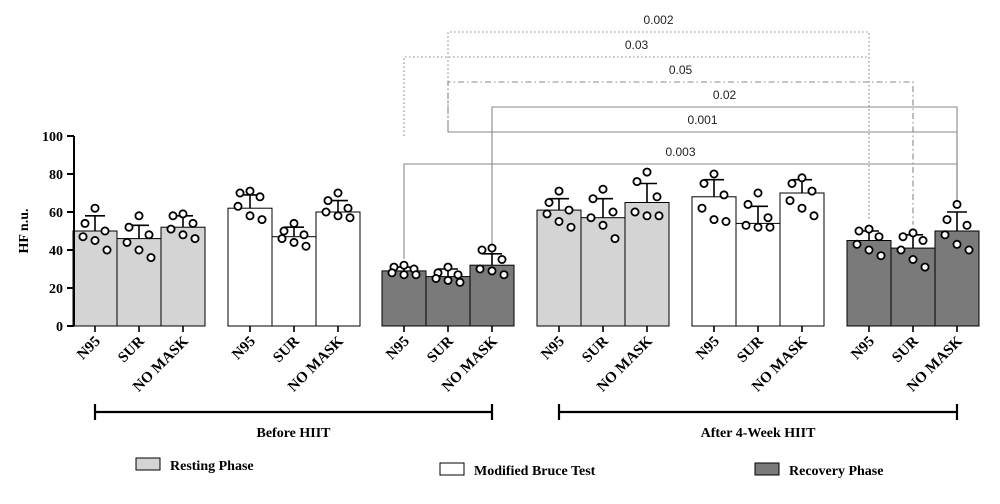 This screenshot has height=504, width=1000. What do you see at coordinates (56, 213) in the screenshot?
I see `y-tick-label: 60` at bounding box center [56, 213].